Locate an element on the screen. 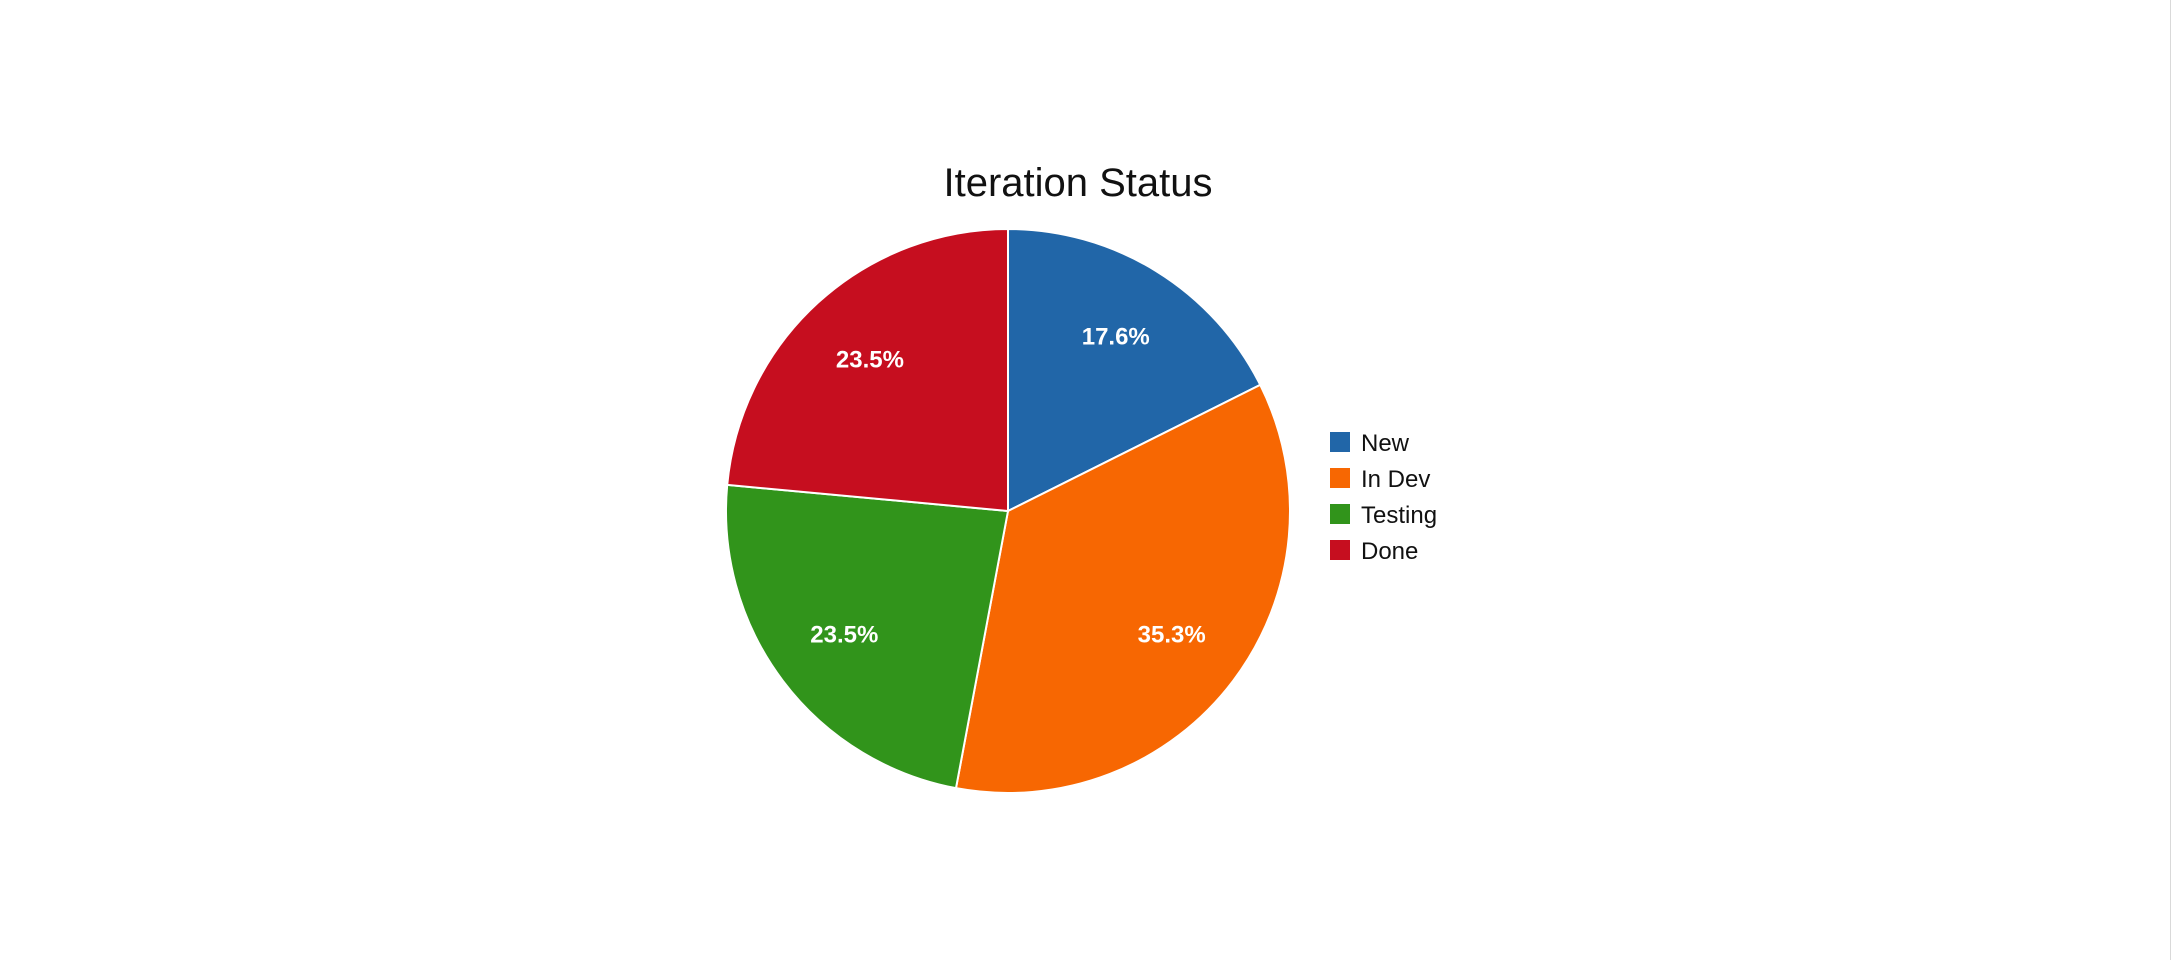  legend-label: Testing is located at coordinates (1399, 515).